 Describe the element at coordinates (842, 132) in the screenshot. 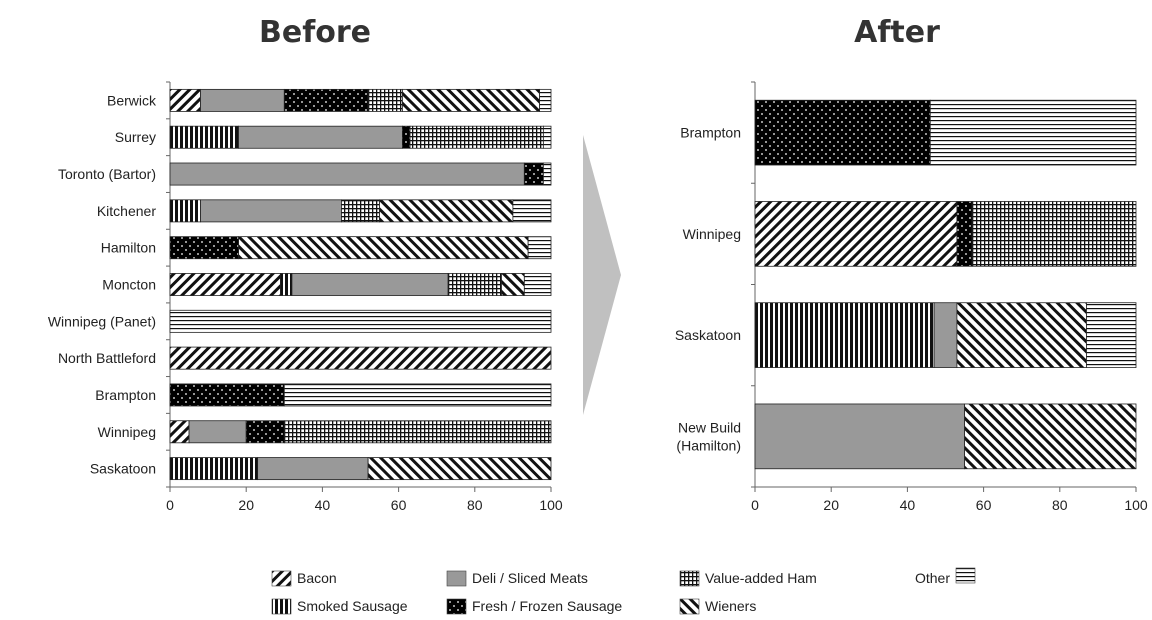

I see `after-bar-brampton-fresh-frozen-sausage` at that location.